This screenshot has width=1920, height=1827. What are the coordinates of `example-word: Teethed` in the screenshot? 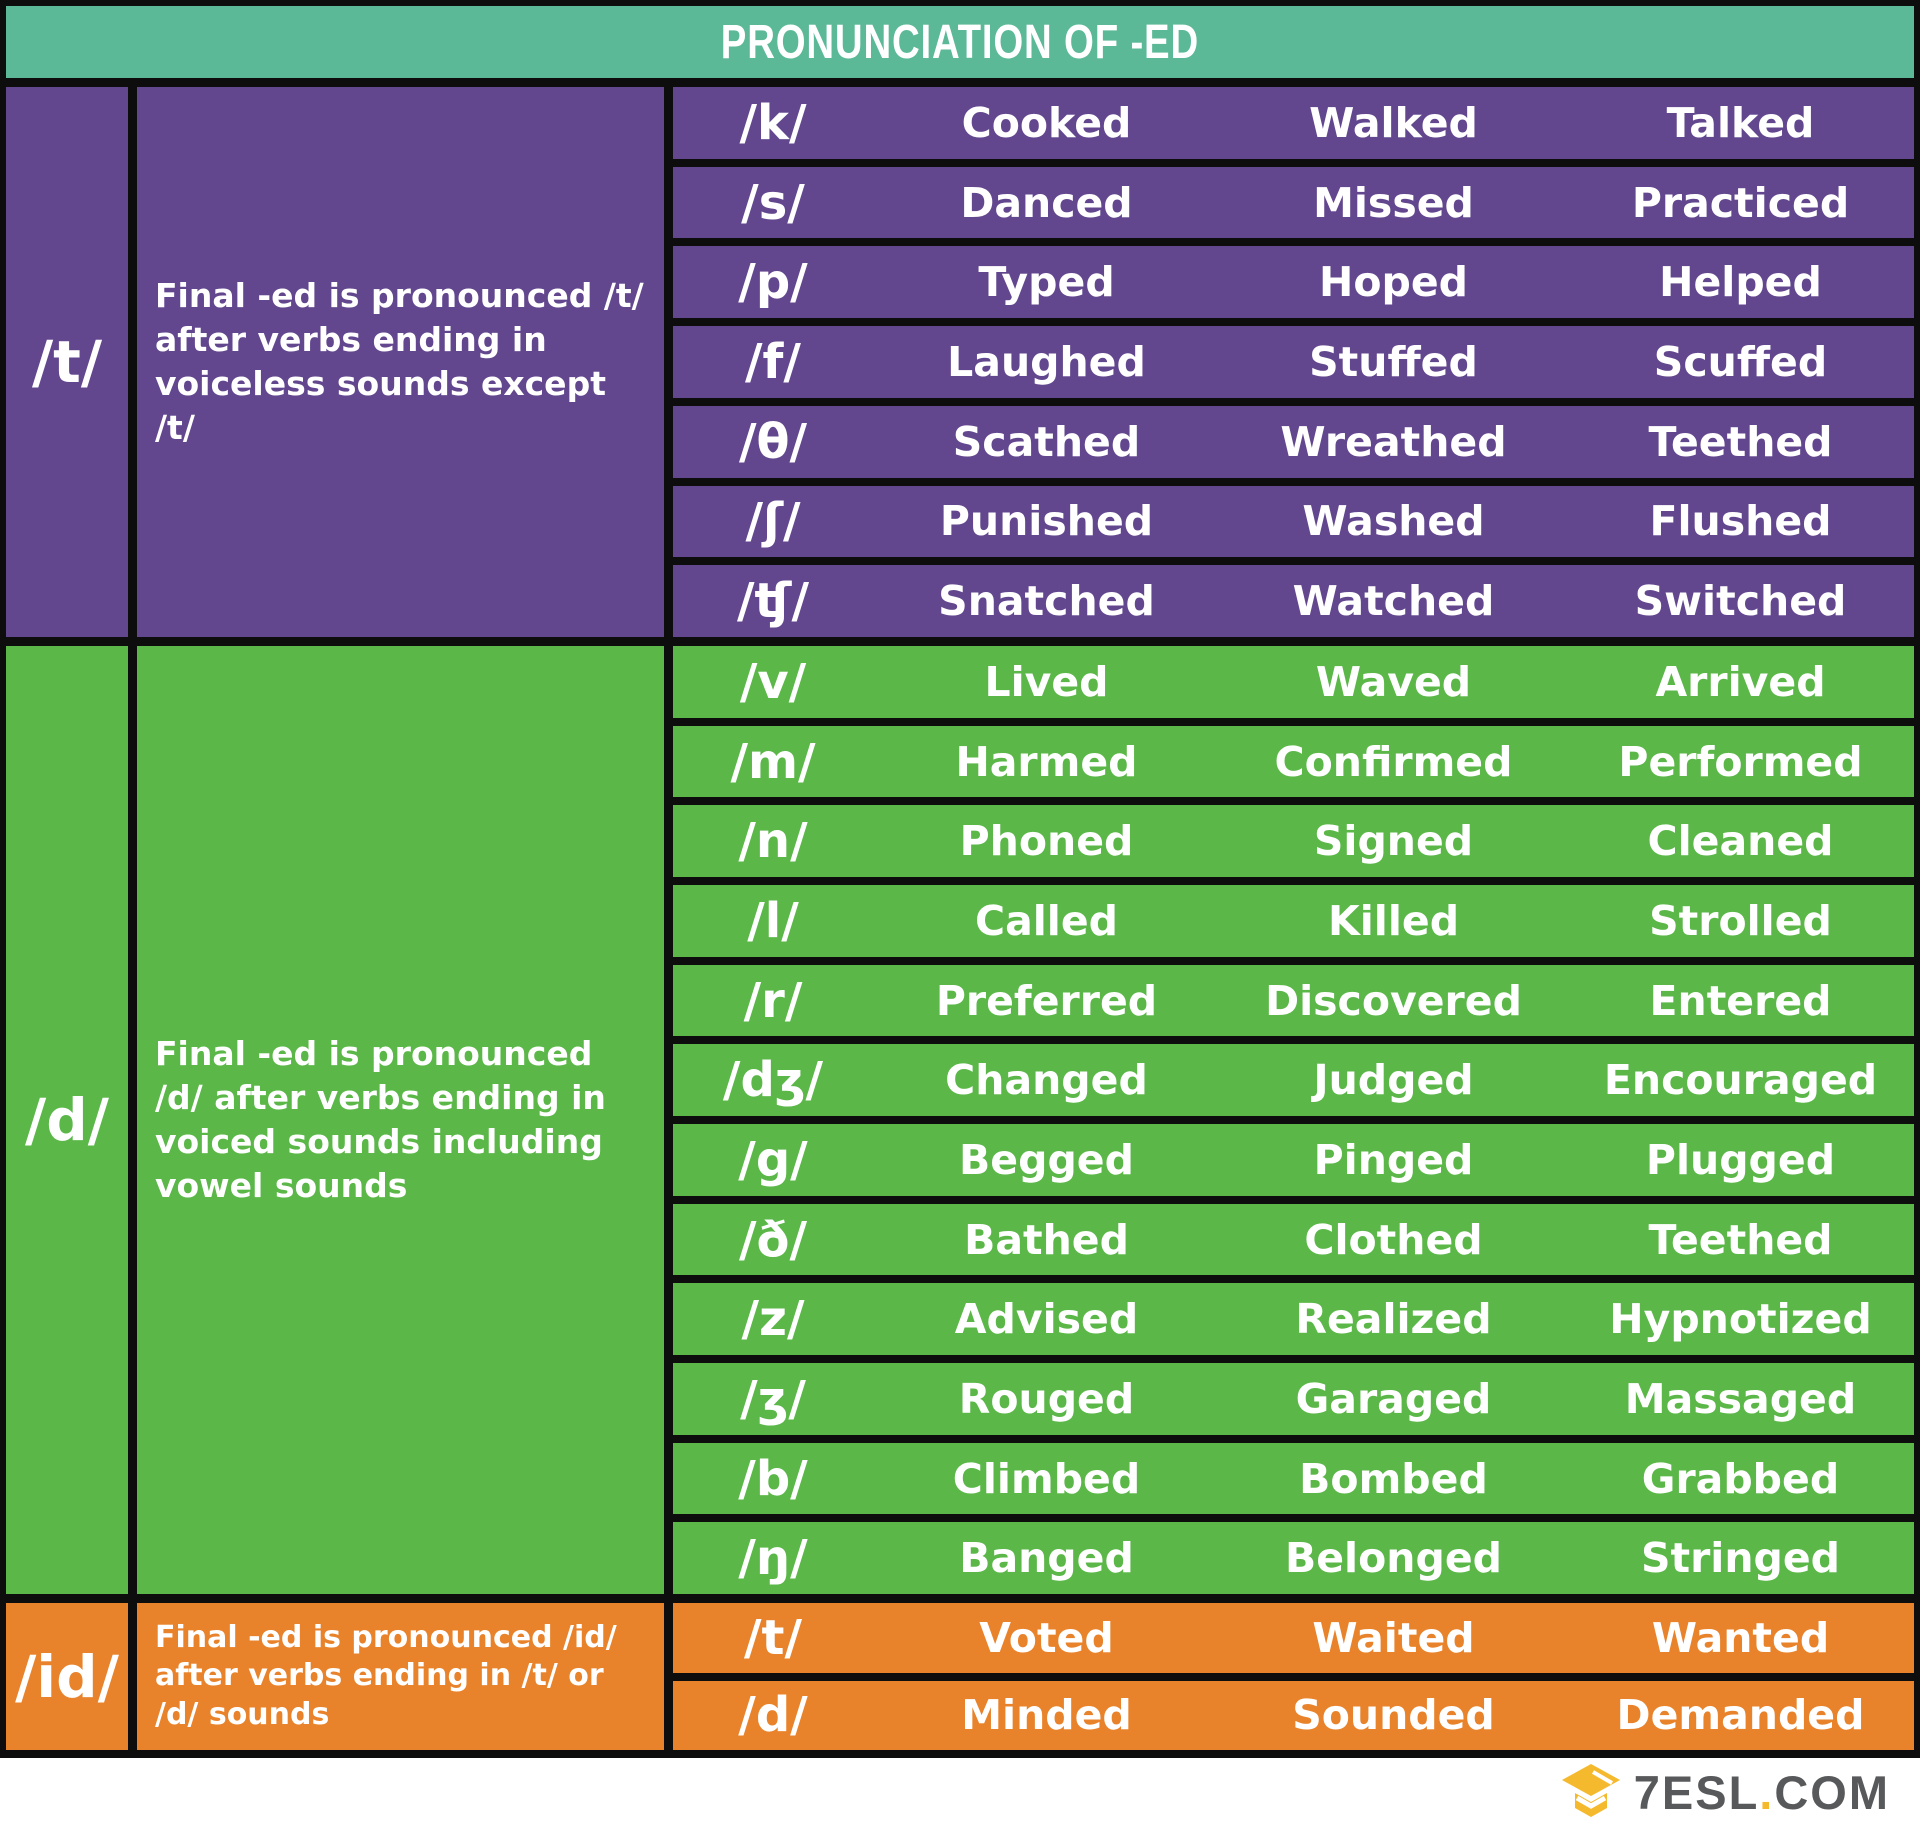 It's located at (1740, 1239).